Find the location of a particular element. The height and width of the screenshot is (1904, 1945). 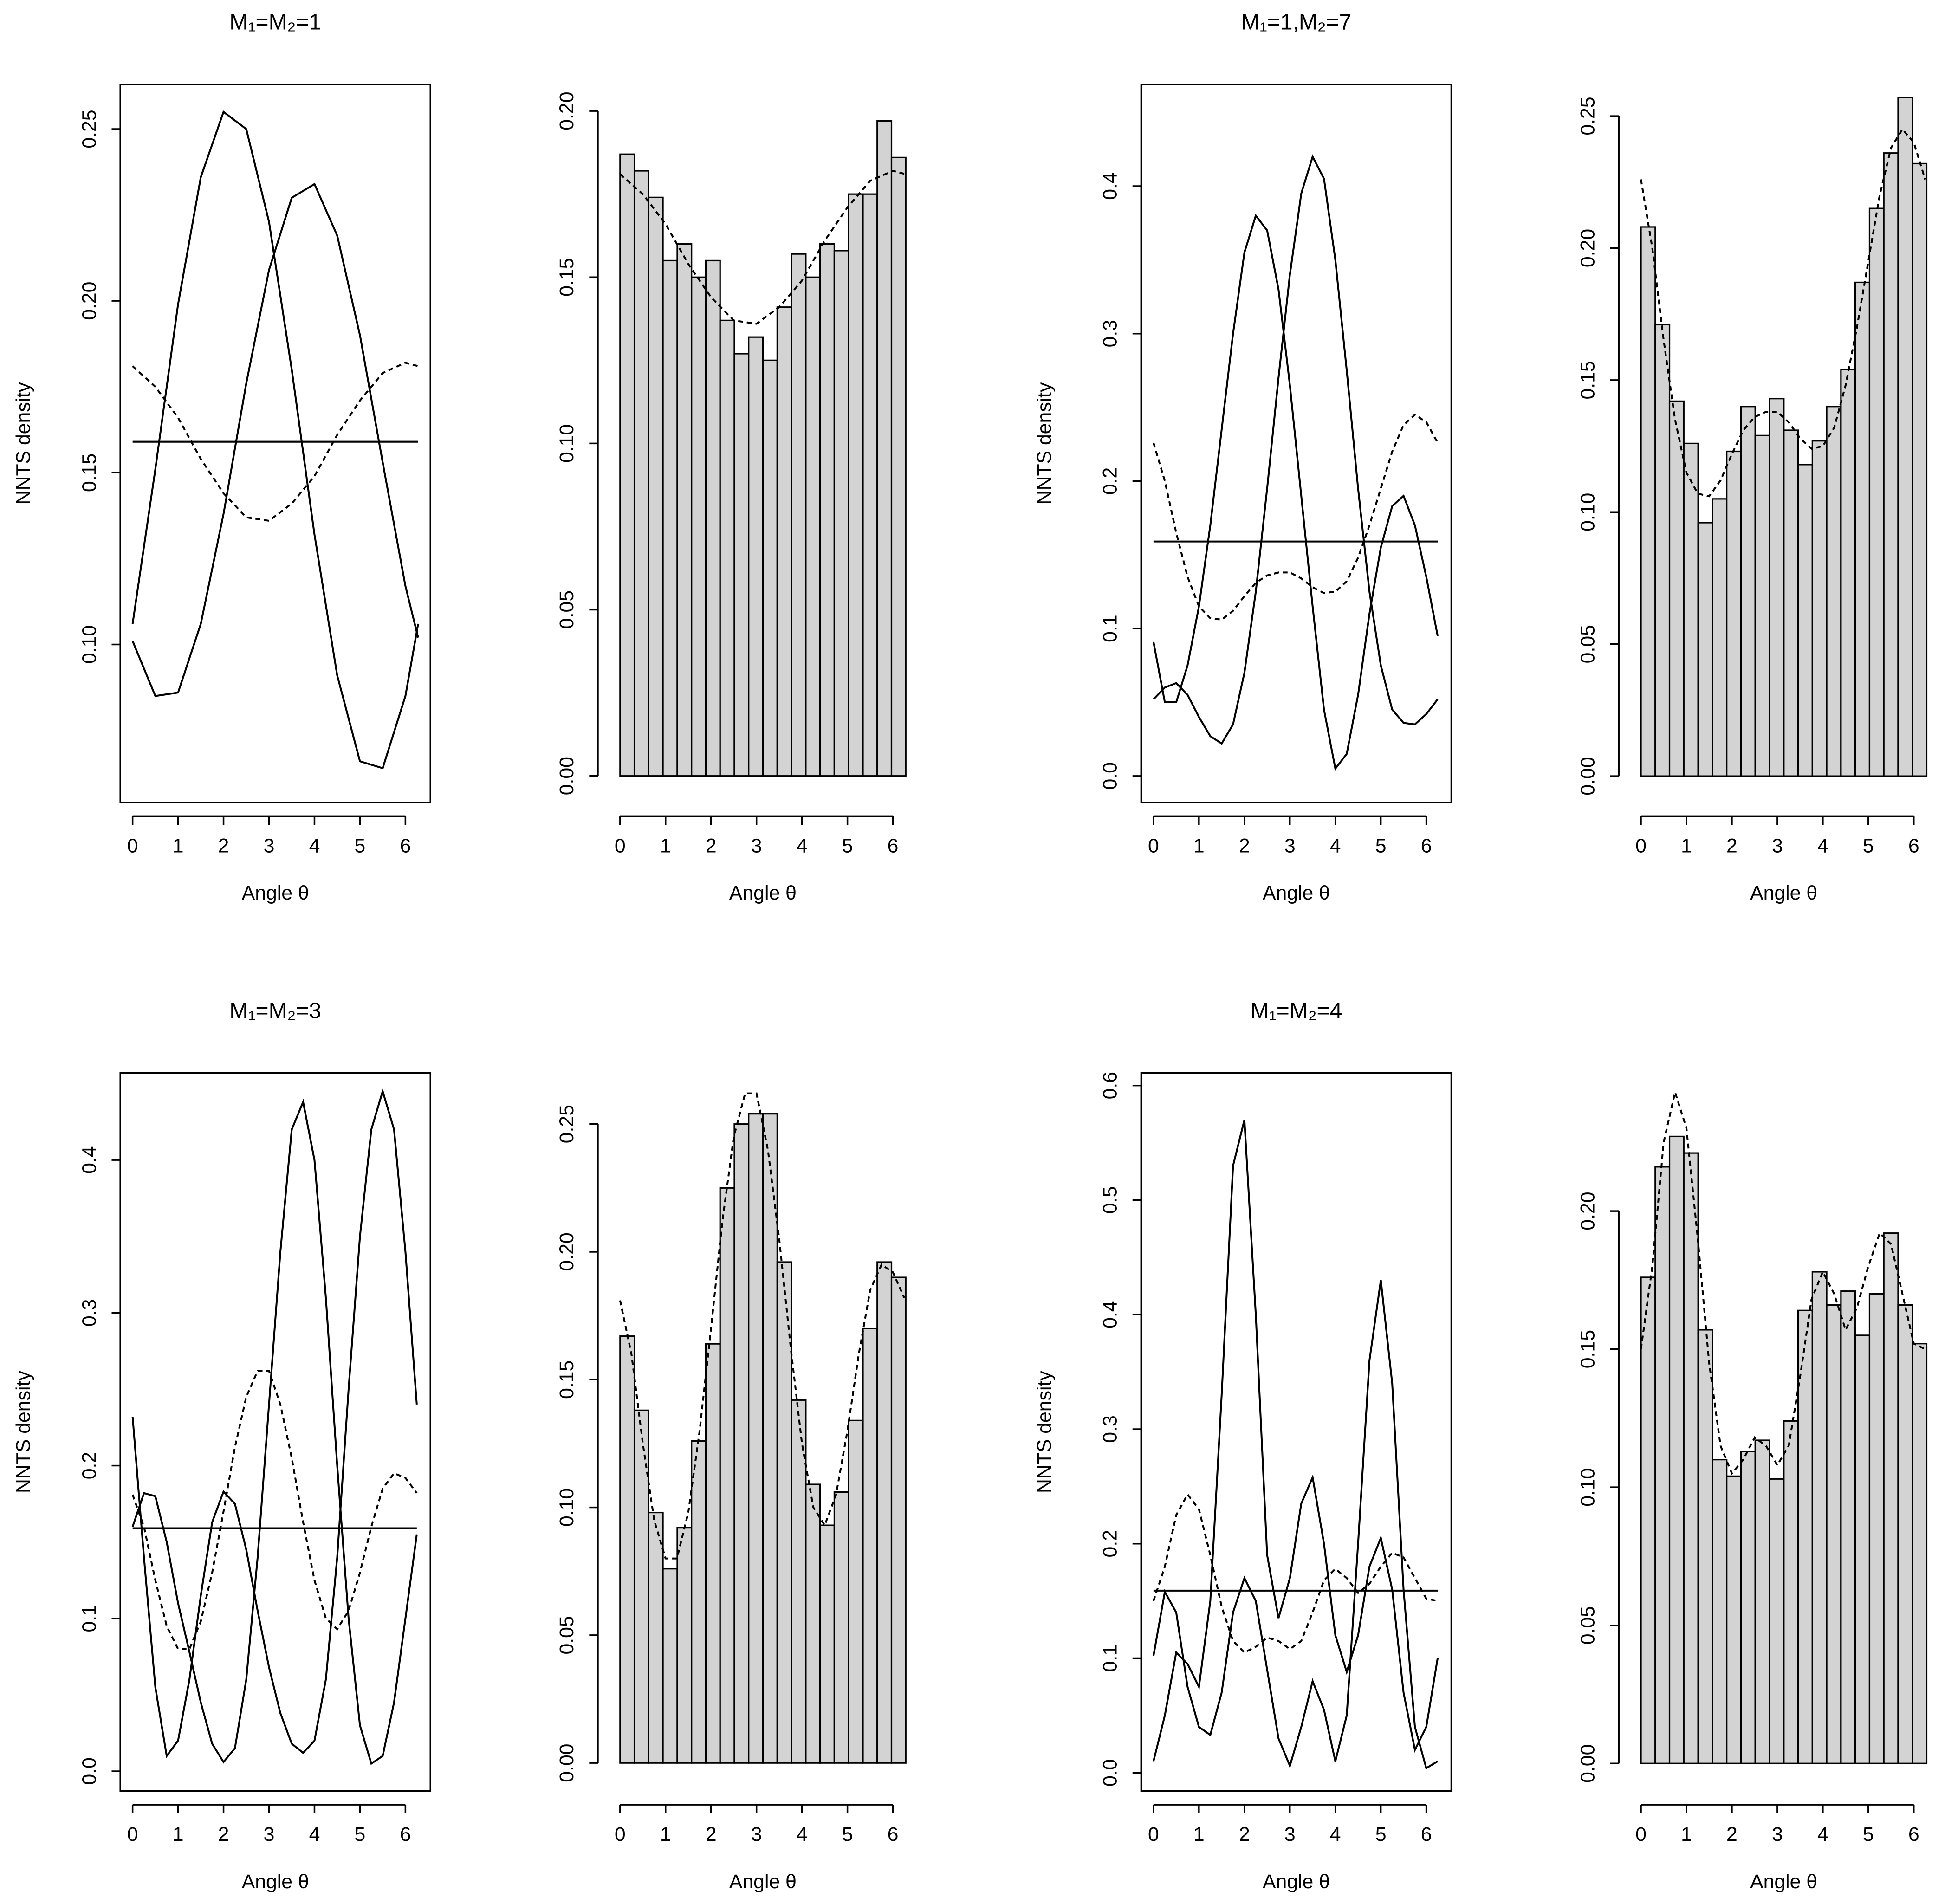

y-tick-label: 0.6 is located at coordinates (1110, 1085).